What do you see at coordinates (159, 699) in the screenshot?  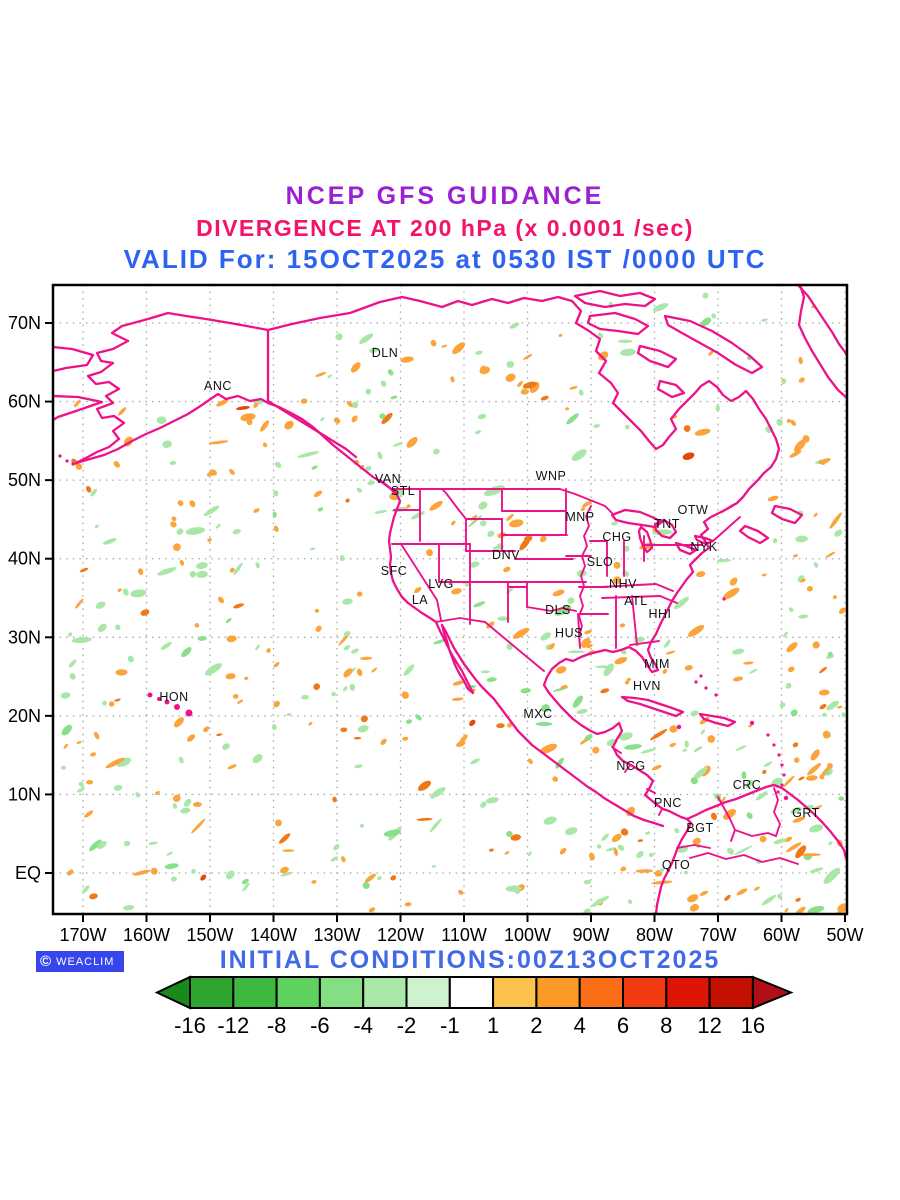 I see `island-hawaii` at bounding box center [159, 699].